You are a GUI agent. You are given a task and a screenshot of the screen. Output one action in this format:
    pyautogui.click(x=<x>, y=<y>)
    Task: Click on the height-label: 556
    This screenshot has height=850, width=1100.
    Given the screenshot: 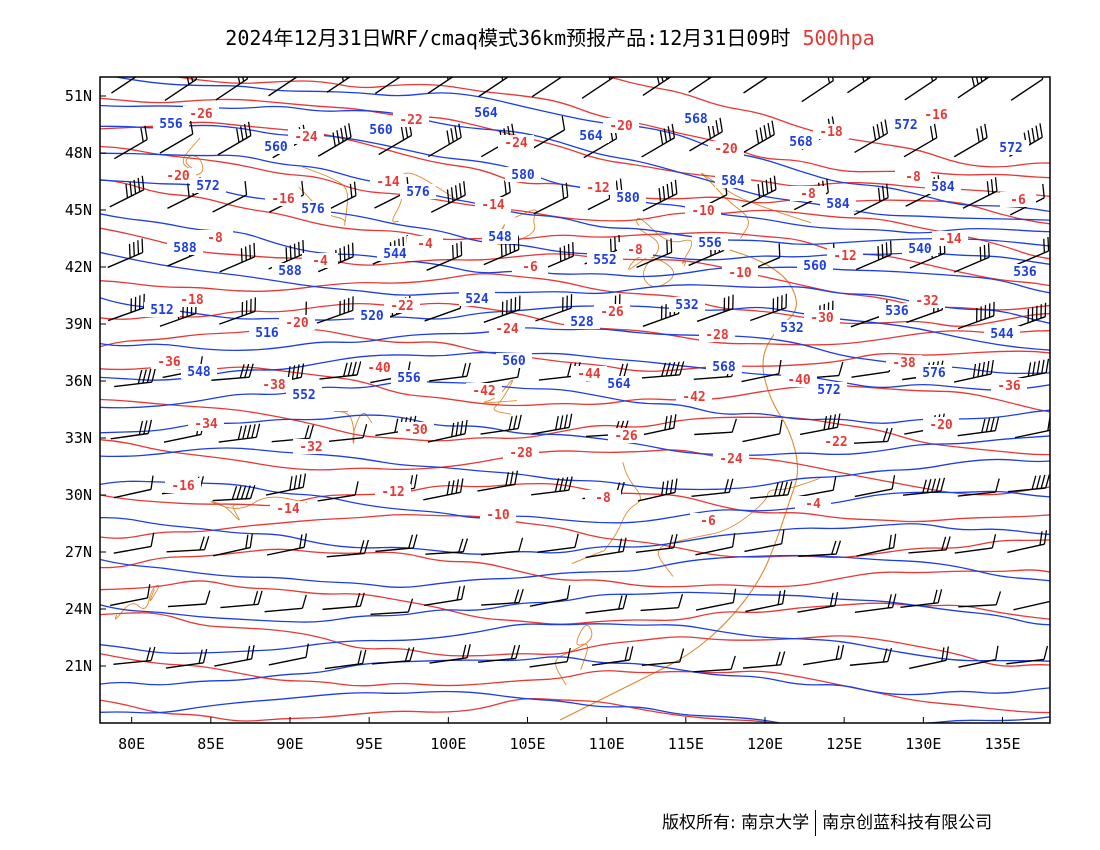 What is the action you would take?
    pyautogui.click(x=171, y=124)
    